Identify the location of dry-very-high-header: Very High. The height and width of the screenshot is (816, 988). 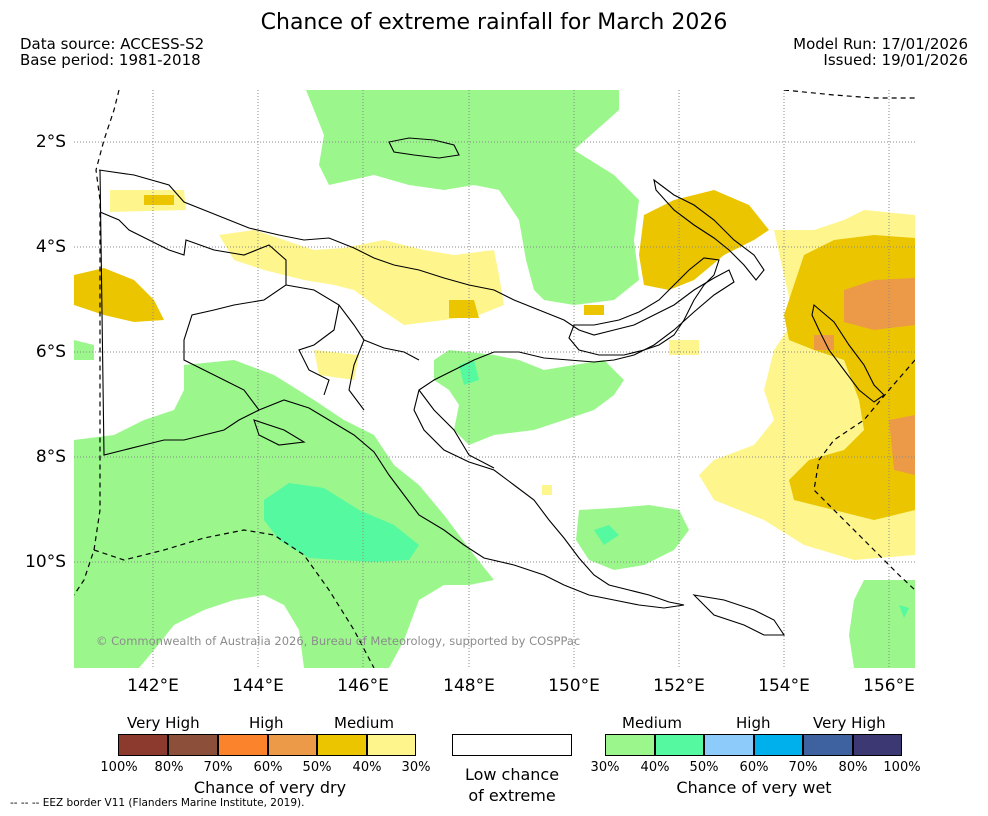
(163, 723).